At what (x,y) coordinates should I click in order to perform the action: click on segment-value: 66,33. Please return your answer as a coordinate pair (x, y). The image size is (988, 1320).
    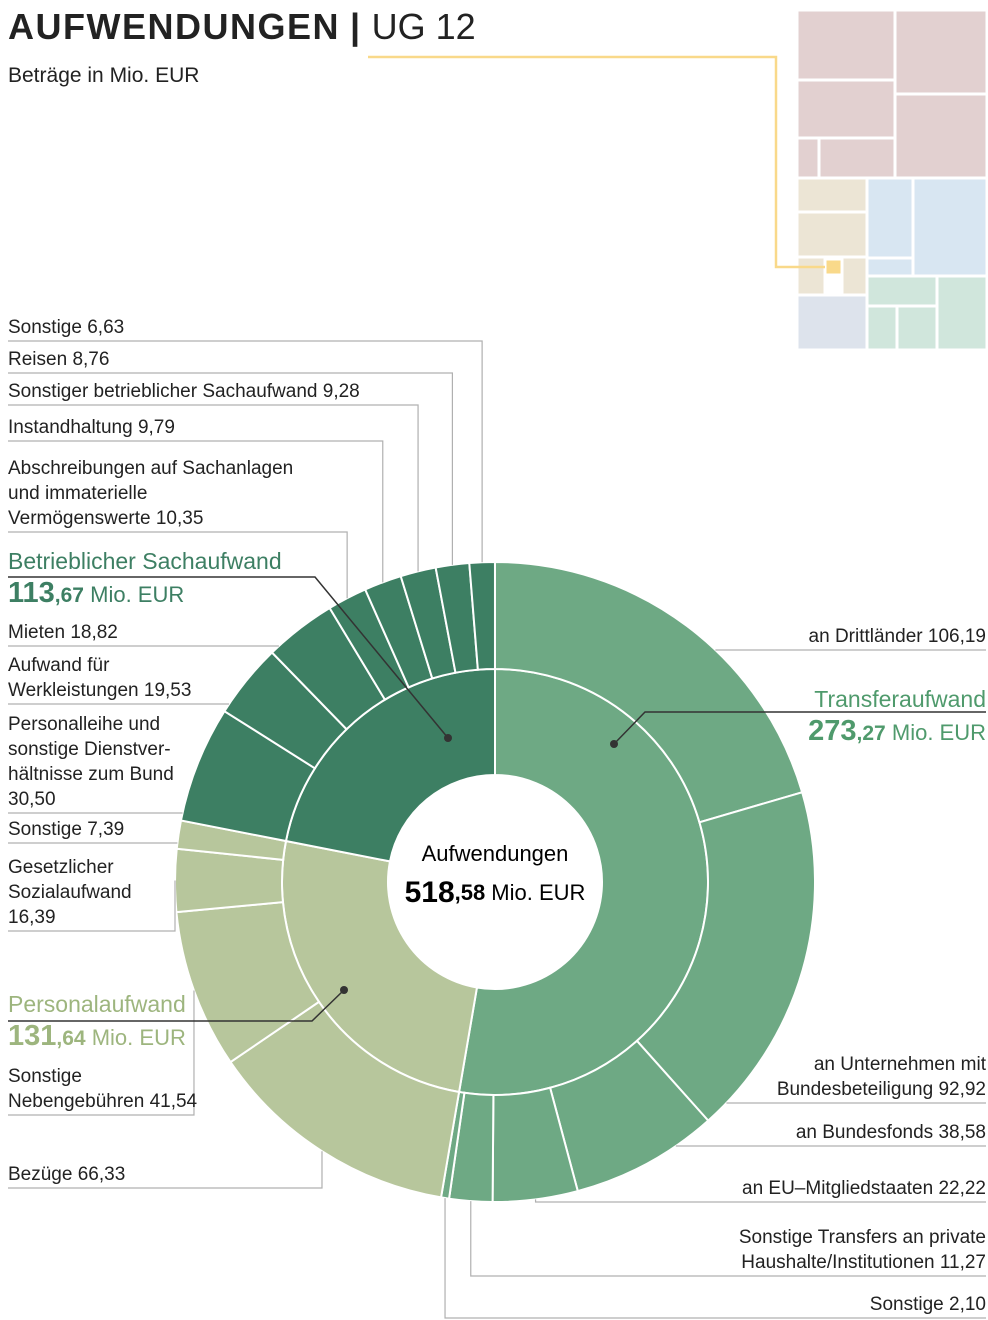
    Looking at the image, I should click on (101, 1174).